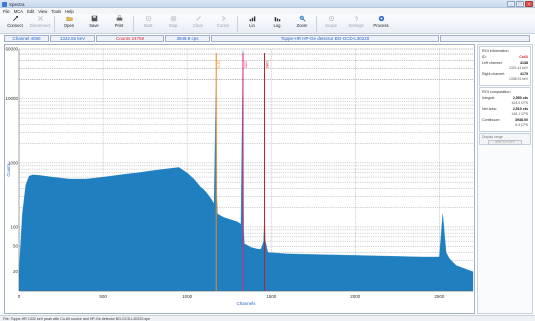  Describe the element at coordinates (198, 18) in the screenshot. I see `clear-icon` at that location.